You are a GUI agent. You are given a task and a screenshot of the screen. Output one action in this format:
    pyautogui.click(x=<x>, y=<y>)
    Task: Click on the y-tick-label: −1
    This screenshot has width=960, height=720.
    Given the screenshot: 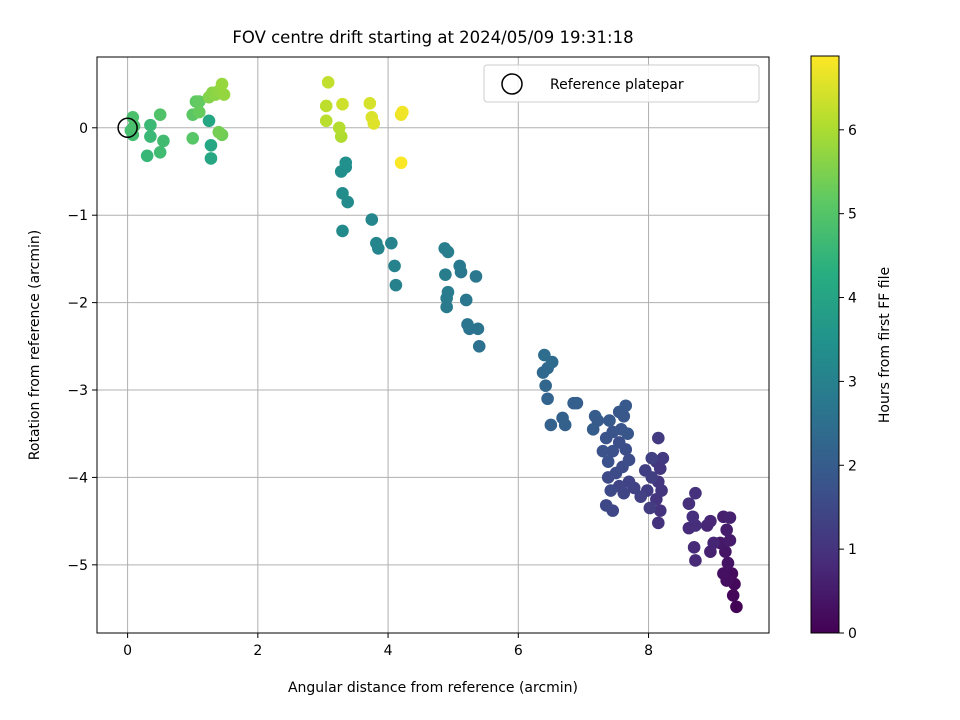 What is the action you would take?
    pyautogui.click(x=77, y=216)
    